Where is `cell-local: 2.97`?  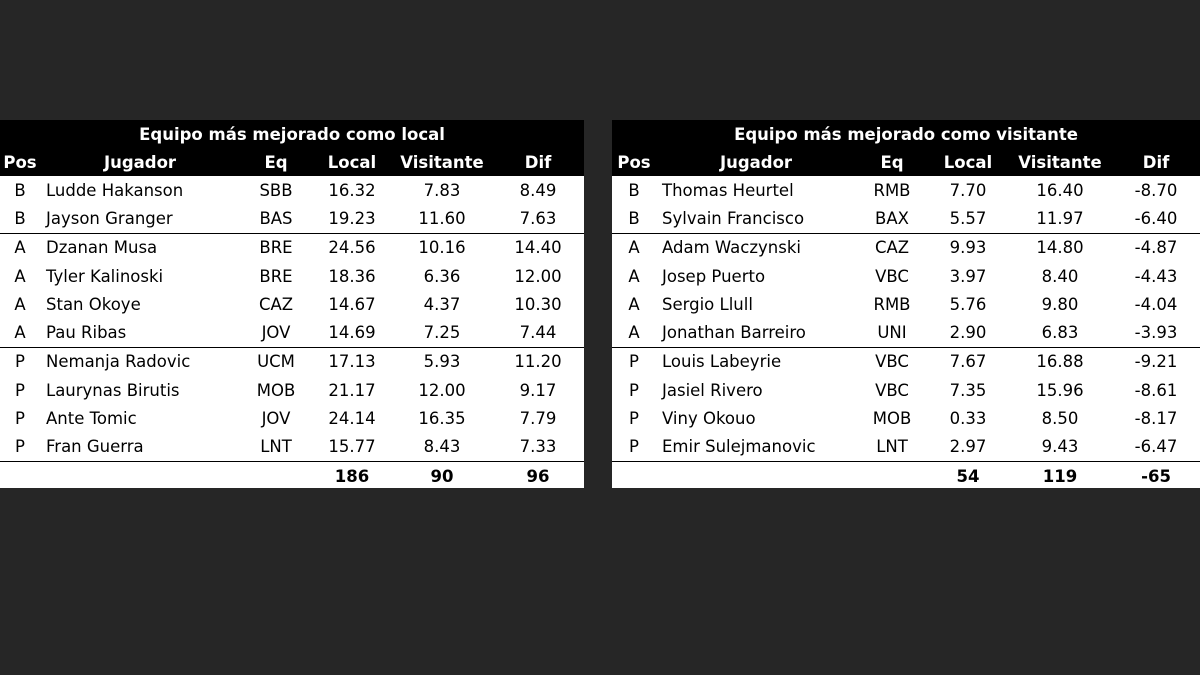
cell-local: 2.97 is located at coordinates (968, 447).